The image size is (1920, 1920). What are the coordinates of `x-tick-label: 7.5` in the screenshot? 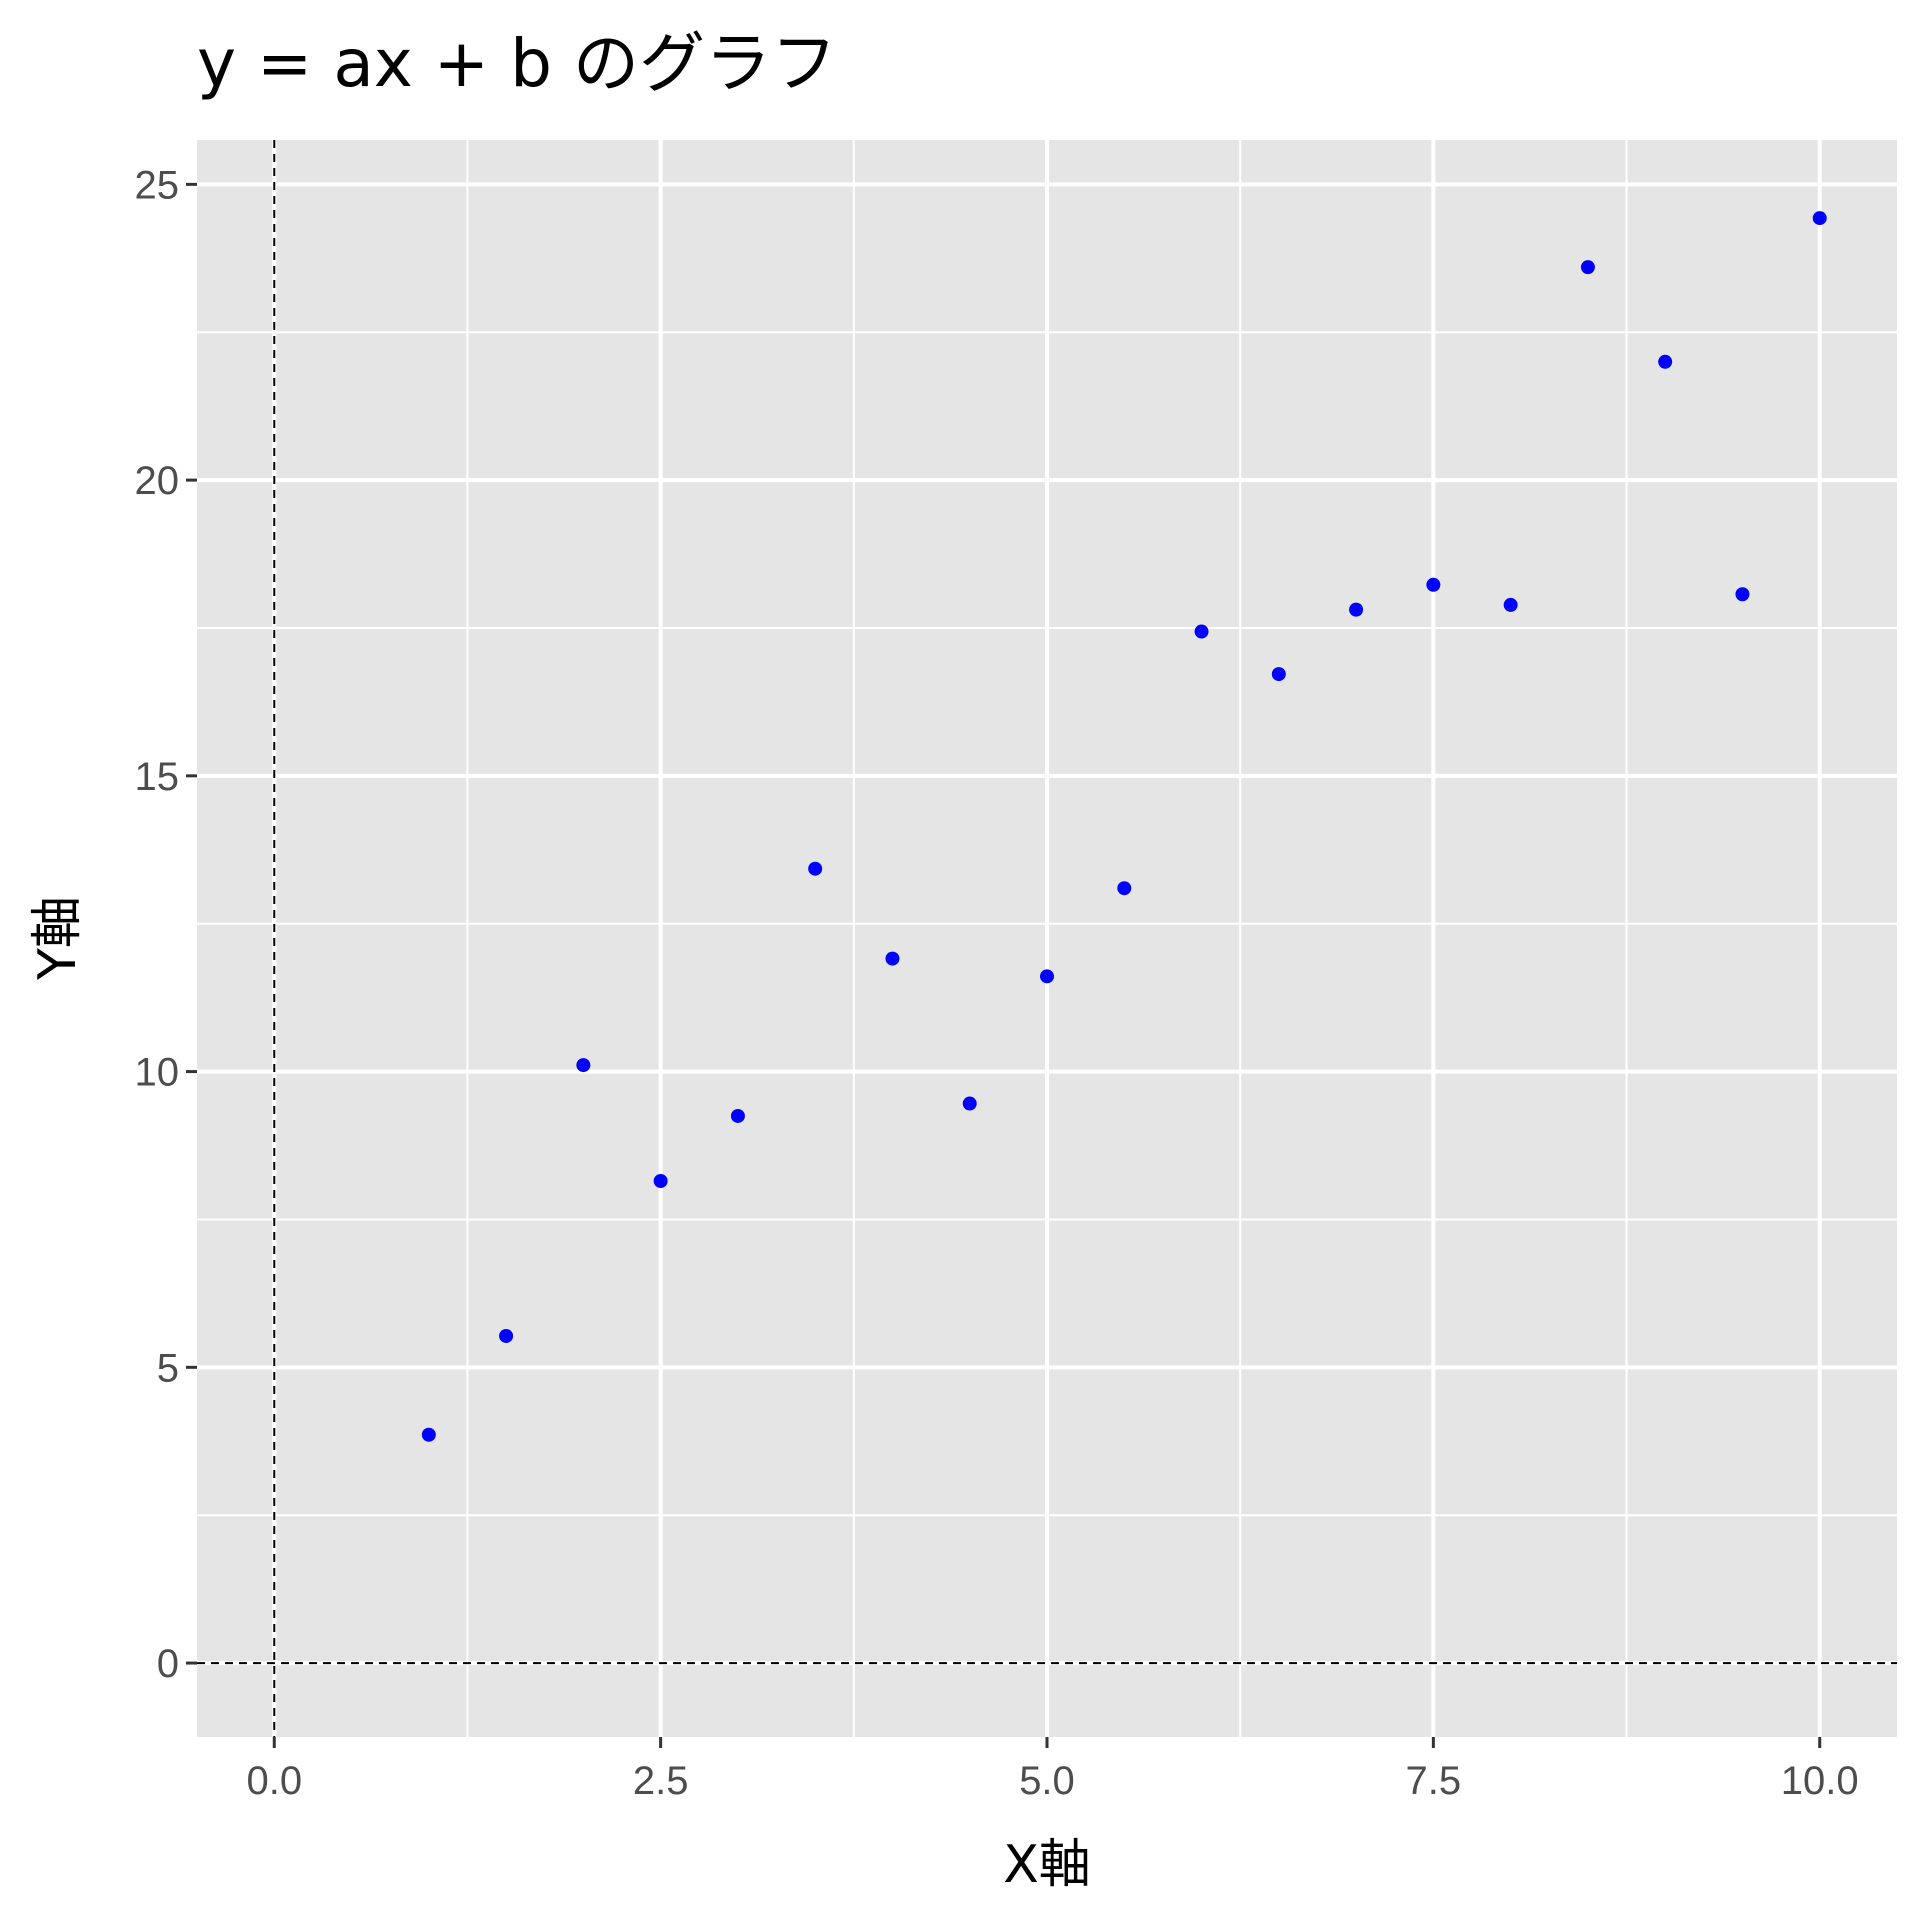 It's located at (1434, 1781).